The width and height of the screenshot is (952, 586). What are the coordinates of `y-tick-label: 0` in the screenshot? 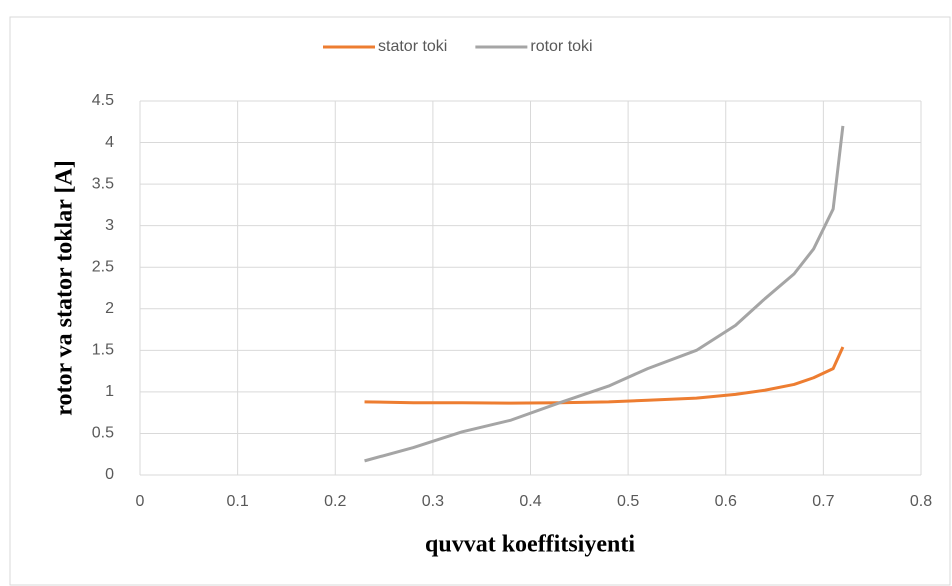 It's located at (109, 474).